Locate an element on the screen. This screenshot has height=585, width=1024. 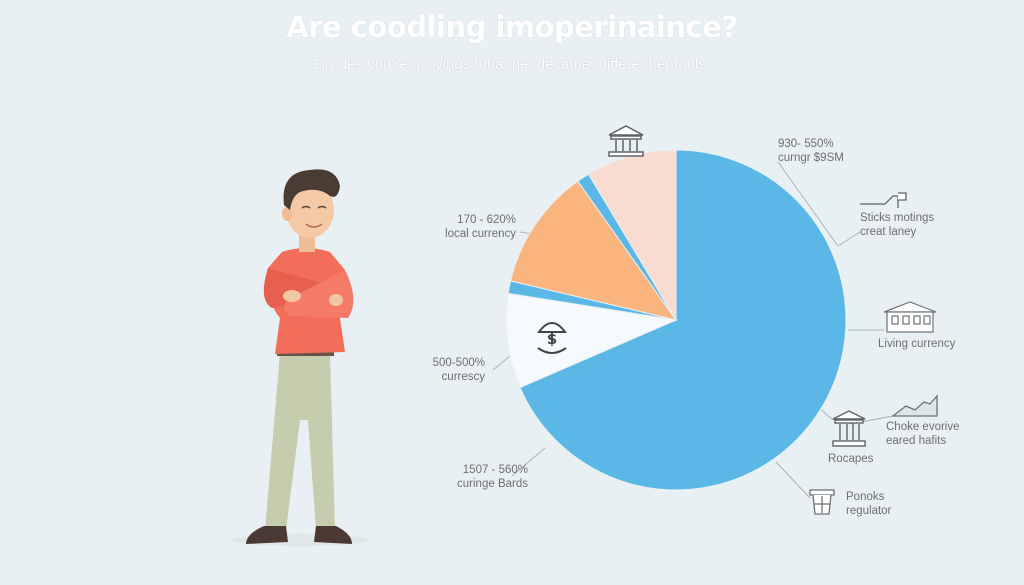
annotation-label: 500-500% currescy is located at coordinates (458, 370).